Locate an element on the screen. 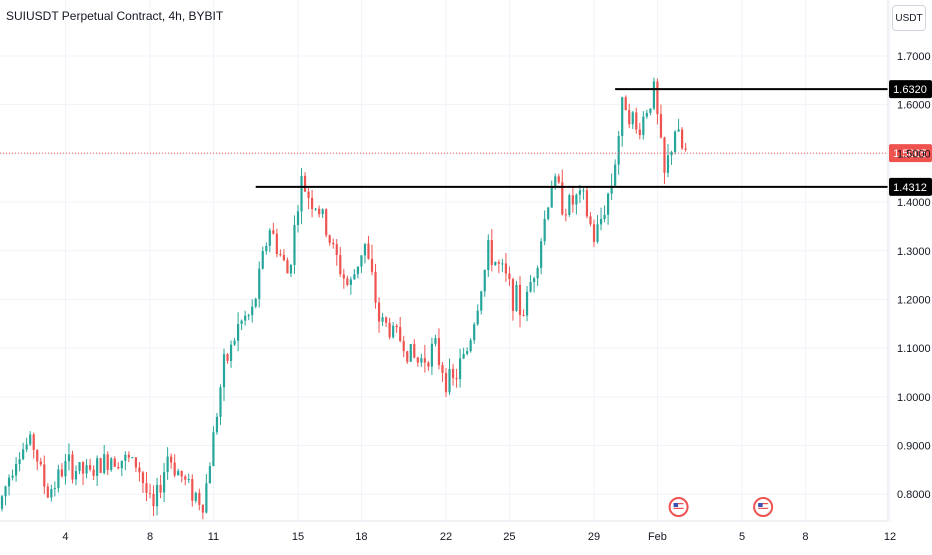 This screenshot has width=932, height=555. x-tick-label: 18 is located at coordinates (361, 537).